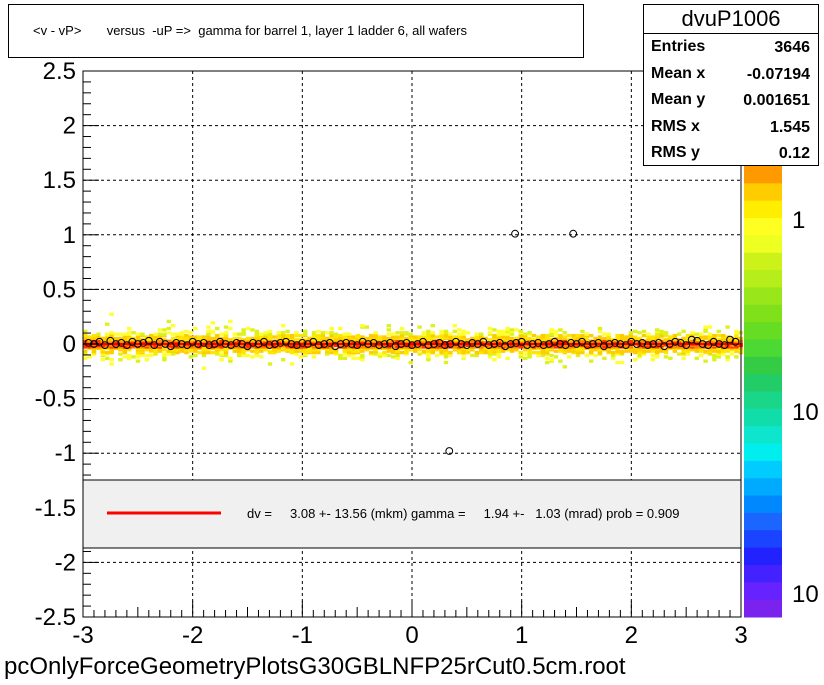  What do you see at coordinates (678, 73) in the screenshot?
I see `stats-label: Mean x` at bounding box center [678, 73].